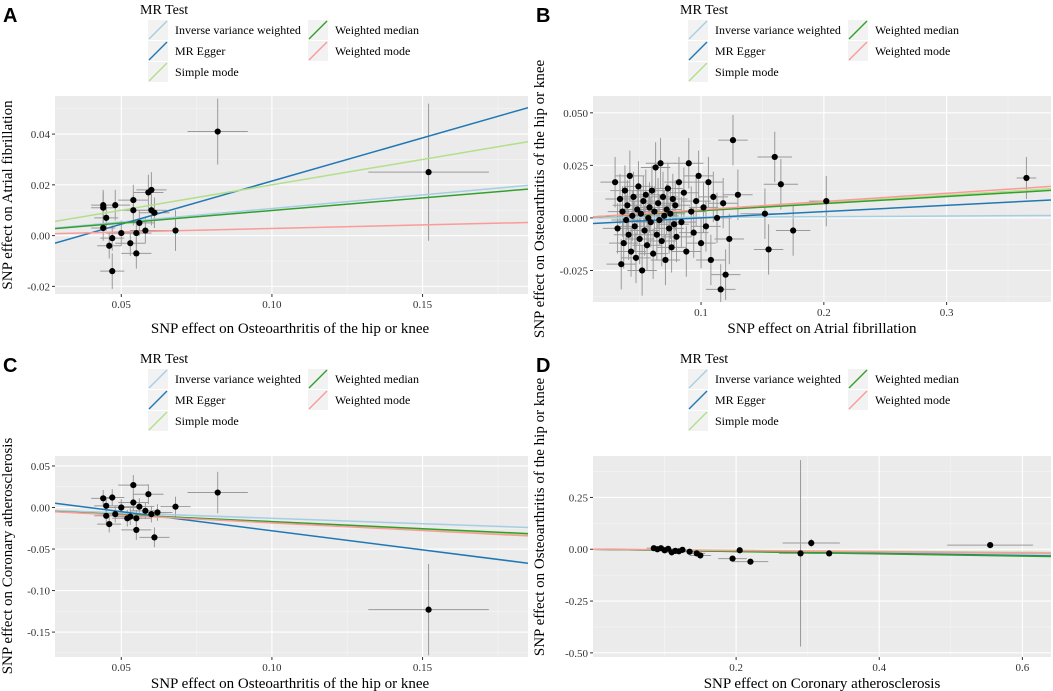  I want to click on y-axis-title: SNP effect on Coronary atherosclerosis, so click(8, 556).